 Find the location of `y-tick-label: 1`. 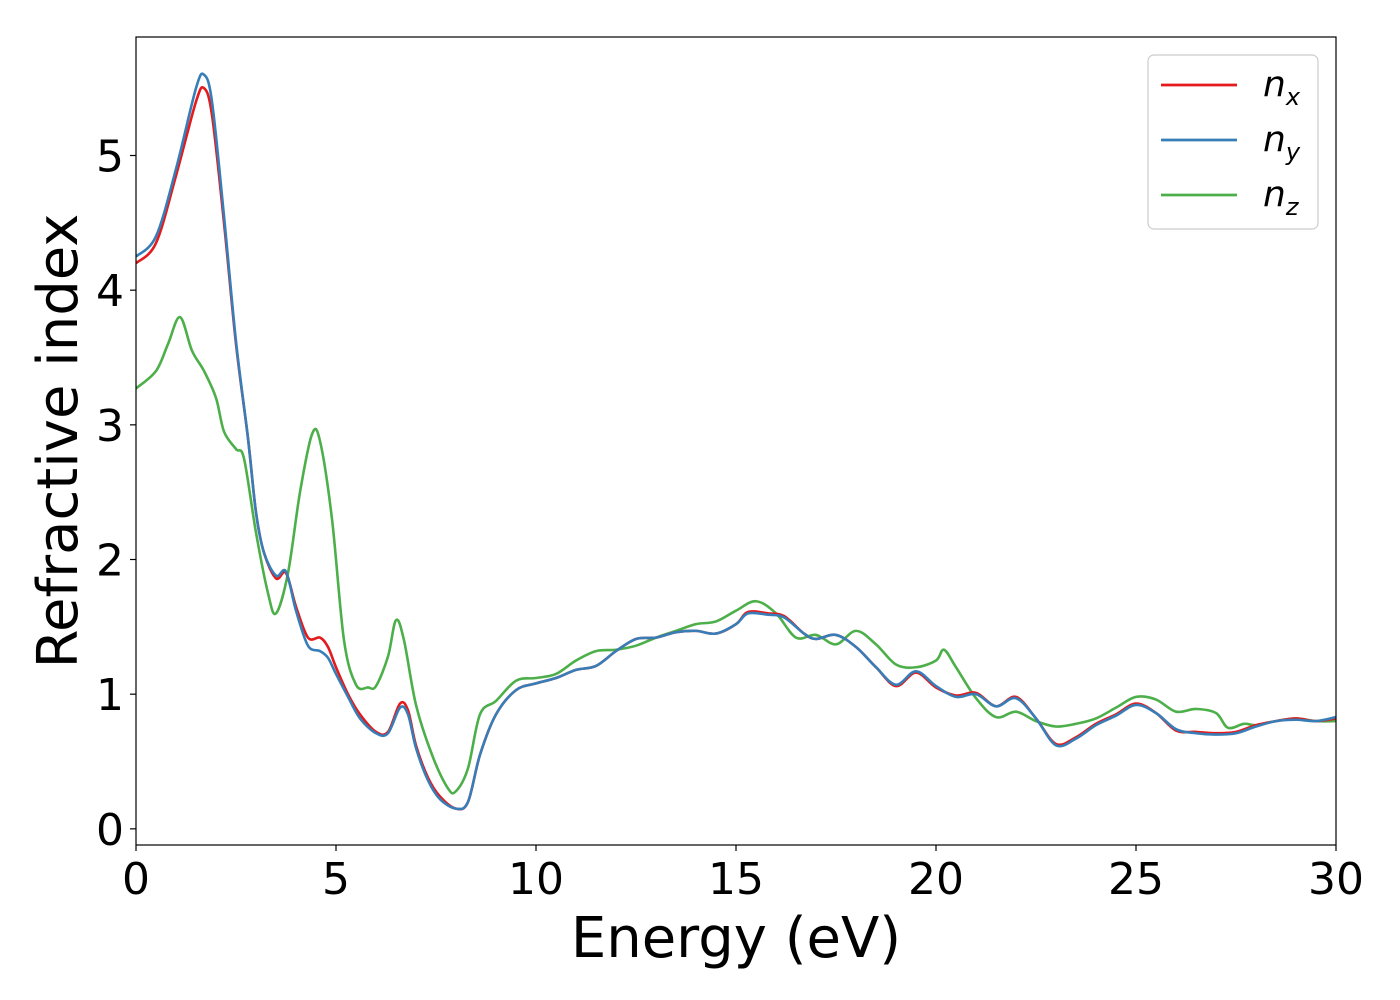

y-tick-label: 1 is located at coordinates (110, 695).